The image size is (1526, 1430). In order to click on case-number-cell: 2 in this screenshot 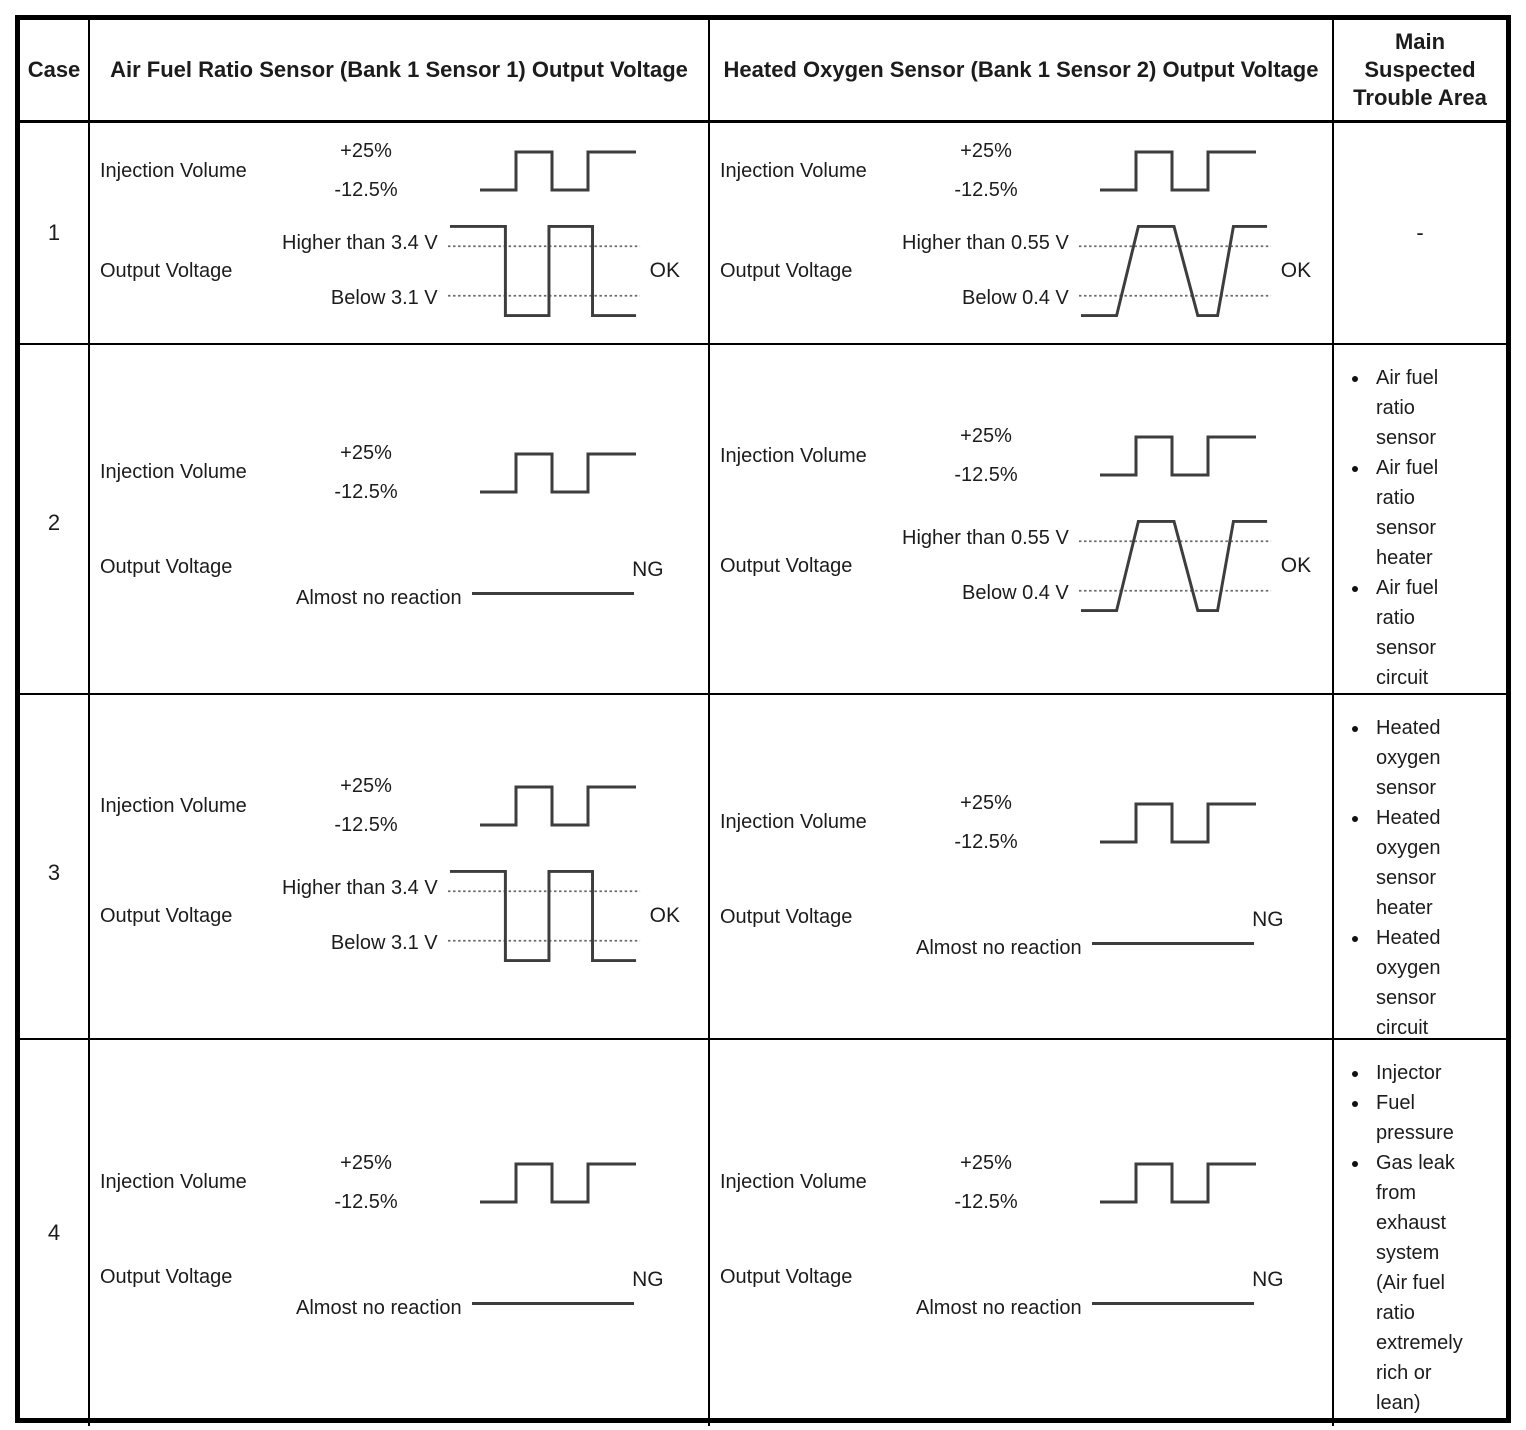, I will do `click(55, 523)`.